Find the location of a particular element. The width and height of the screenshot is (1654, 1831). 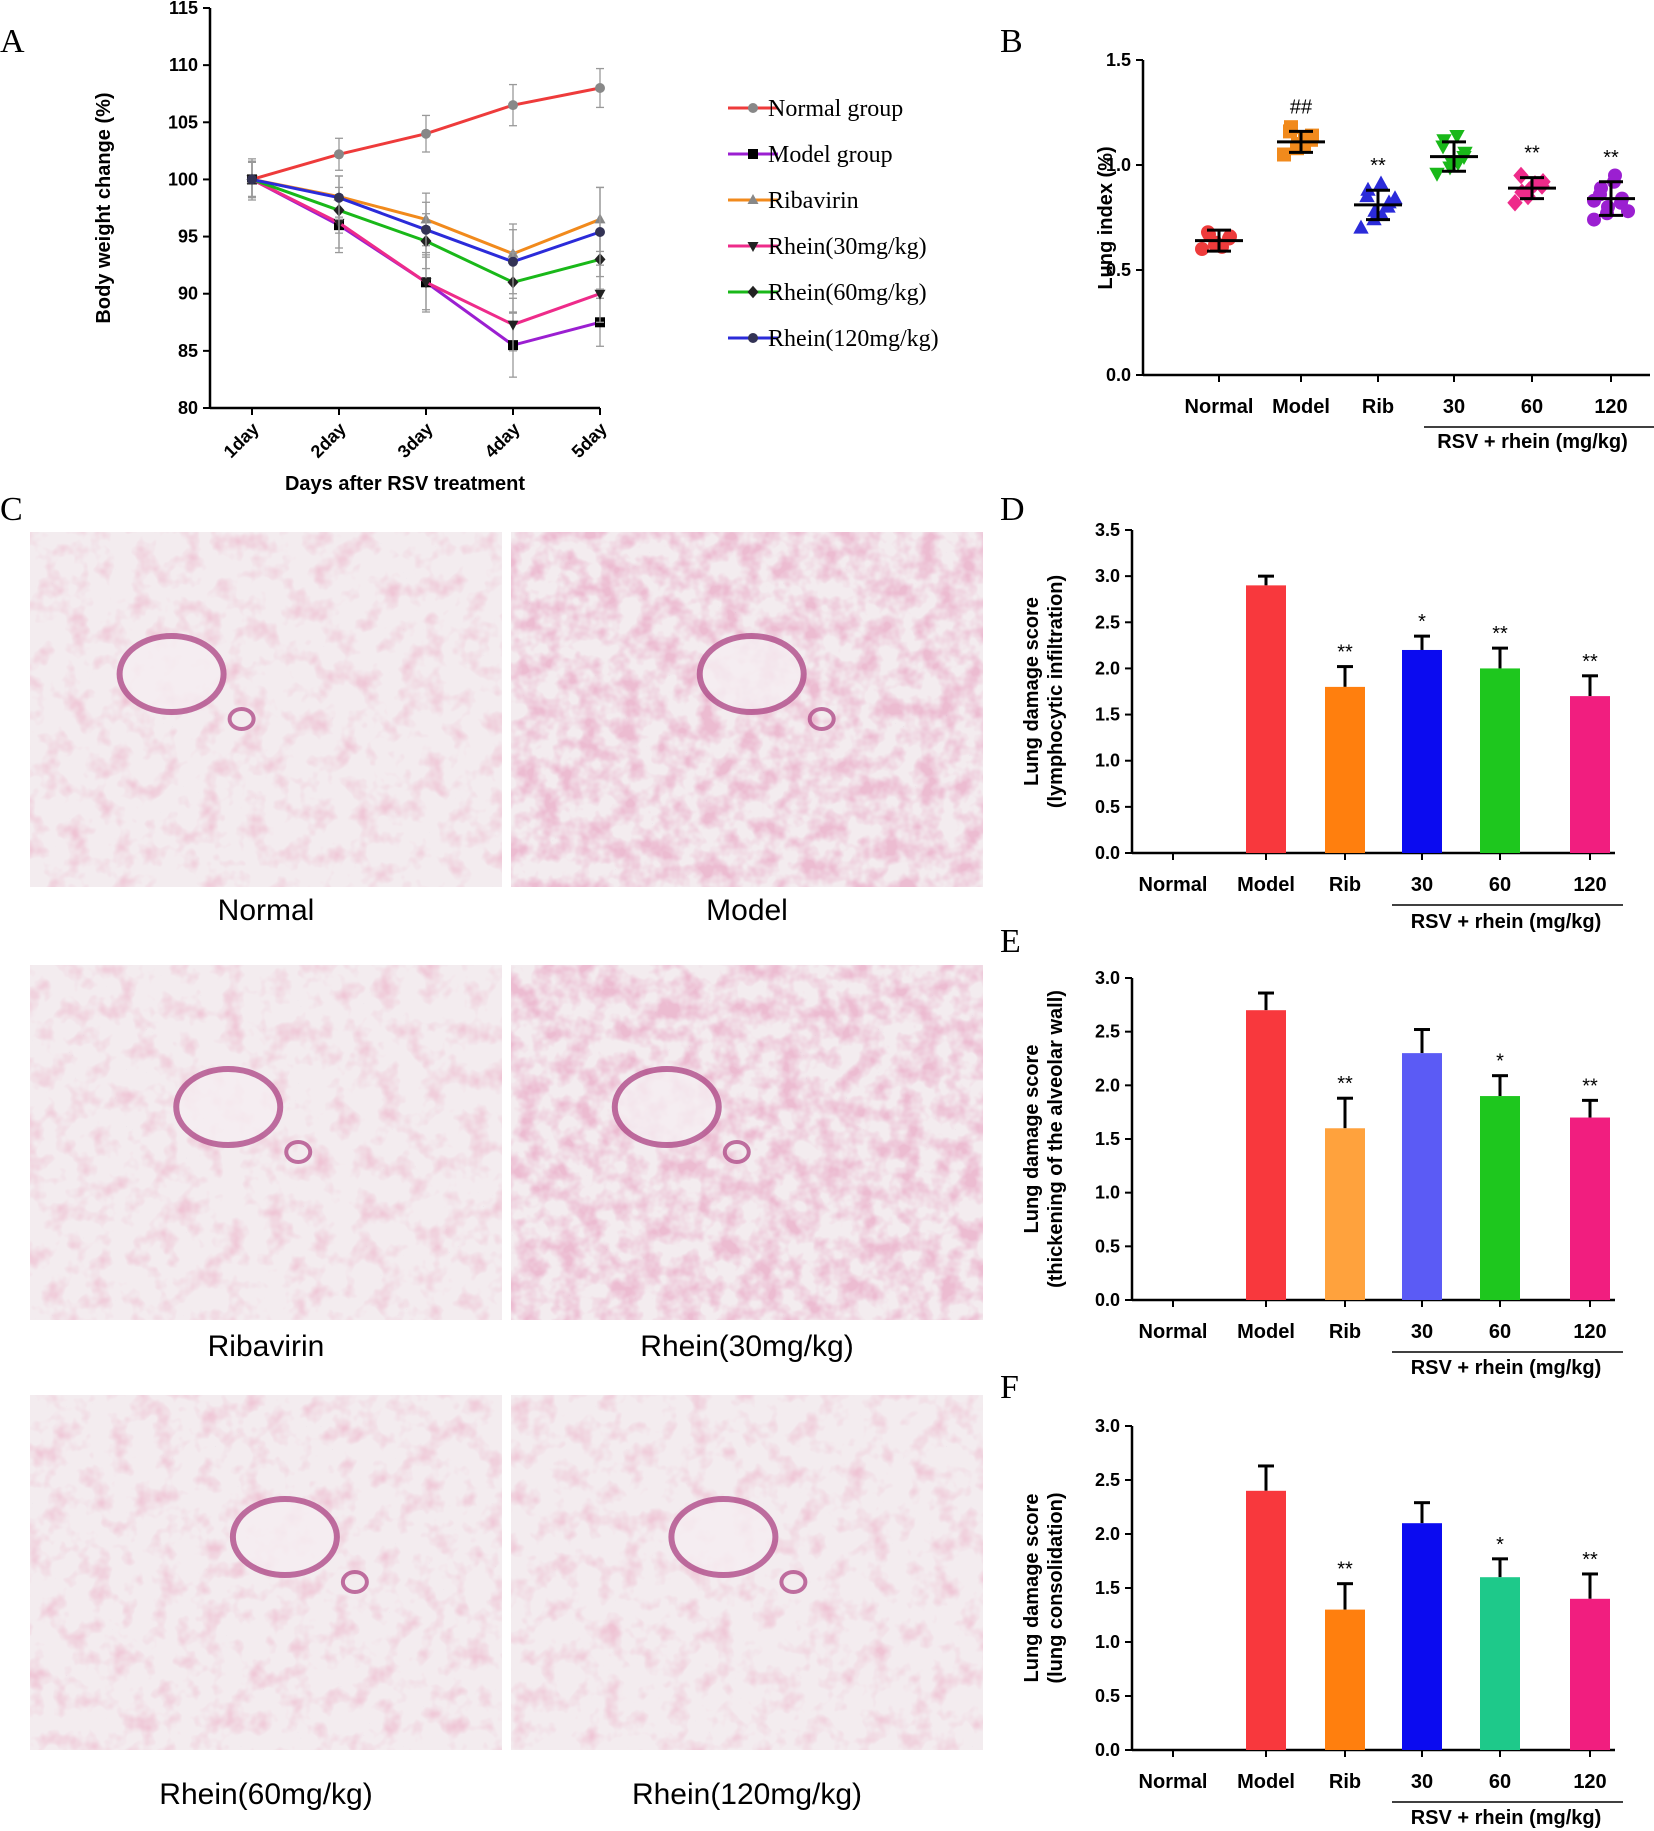

legend-label: Rhein(120mg/kg) is located at coordinates (853, 339).